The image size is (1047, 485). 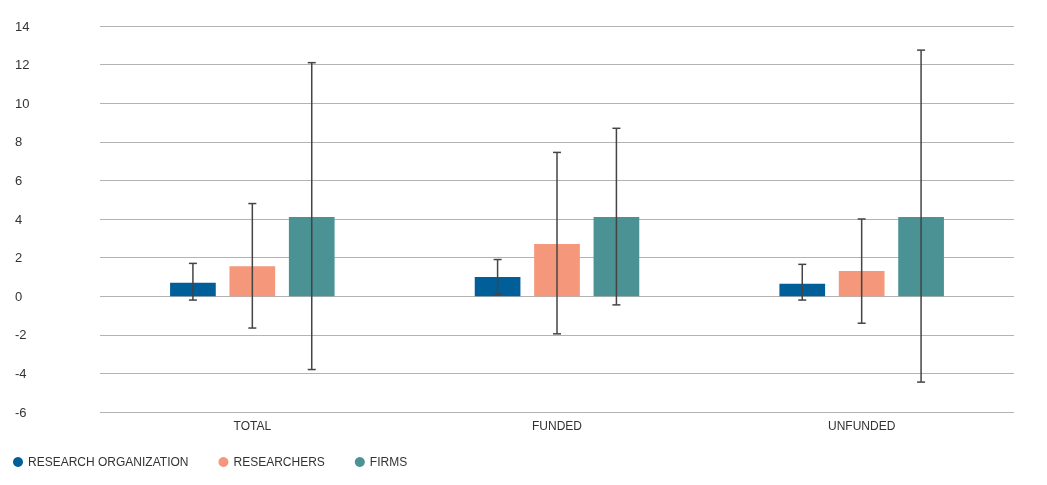 I want to click on y-tick-label: 4, so click(x=19, y=219).